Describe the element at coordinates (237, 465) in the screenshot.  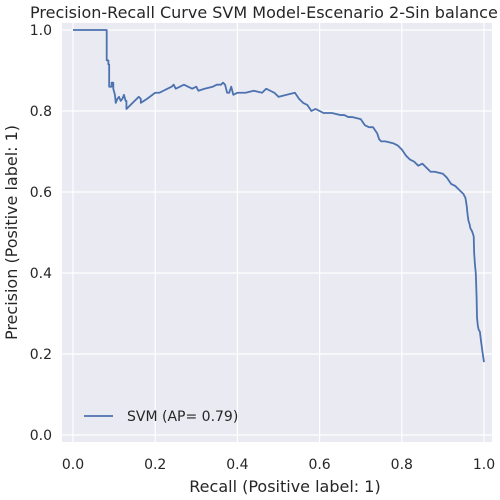
I see `x-tick-label: 0.4` at that location.